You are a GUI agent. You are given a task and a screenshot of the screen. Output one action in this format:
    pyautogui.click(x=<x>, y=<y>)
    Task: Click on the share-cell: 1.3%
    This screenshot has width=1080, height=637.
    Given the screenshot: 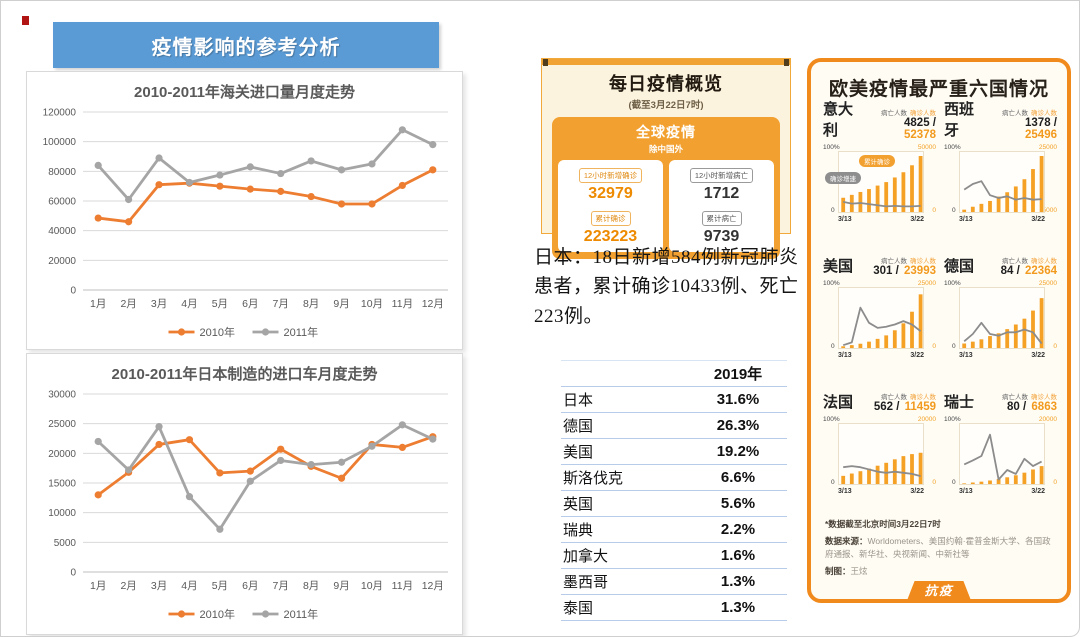 What is the action you would take?
    pyautogui.click(x=738, y=607)
    